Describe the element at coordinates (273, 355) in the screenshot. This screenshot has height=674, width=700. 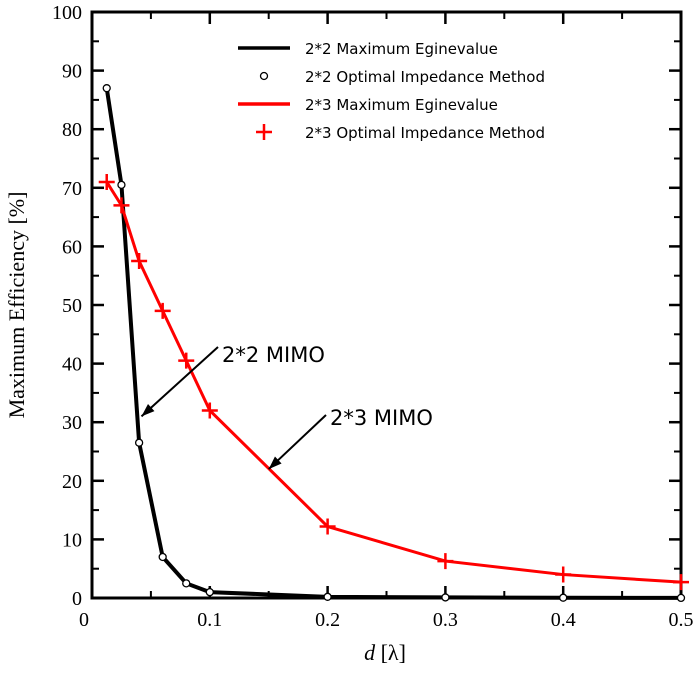
I see `annotation-label: 2*2 MIMO` at that location.